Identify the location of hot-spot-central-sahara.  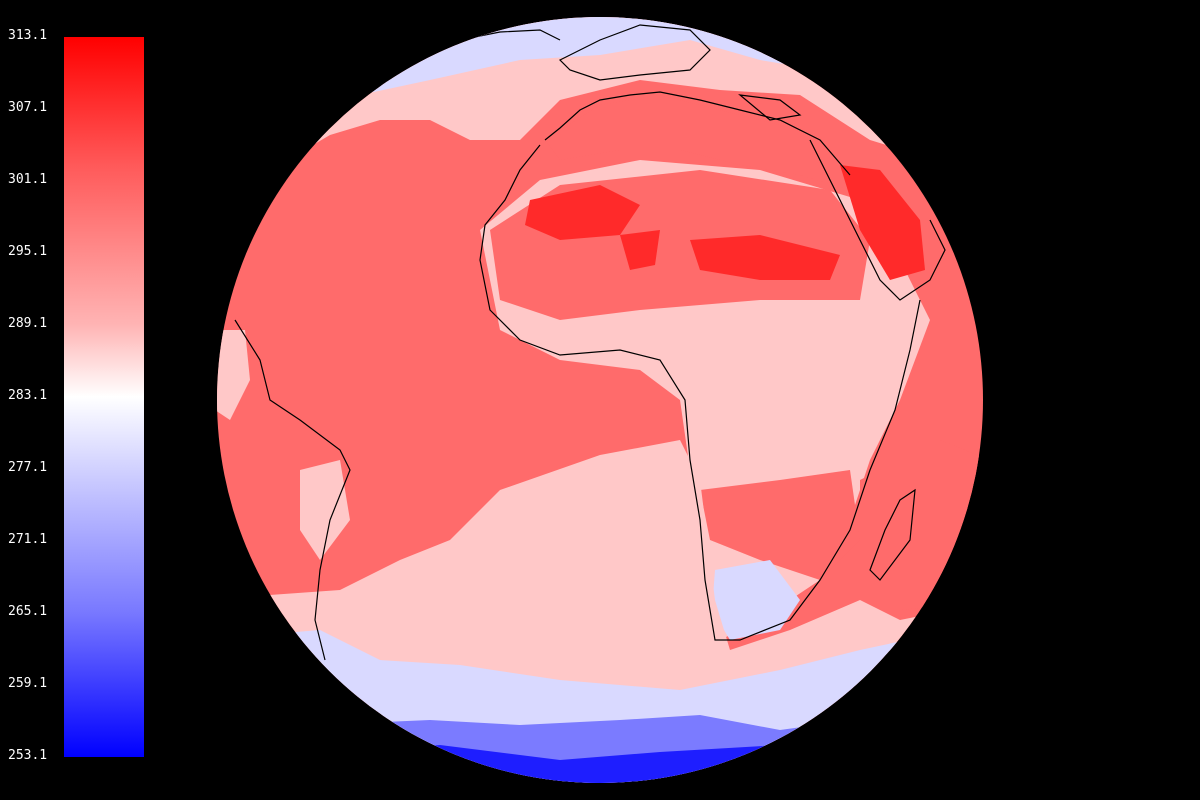
(765, 257).